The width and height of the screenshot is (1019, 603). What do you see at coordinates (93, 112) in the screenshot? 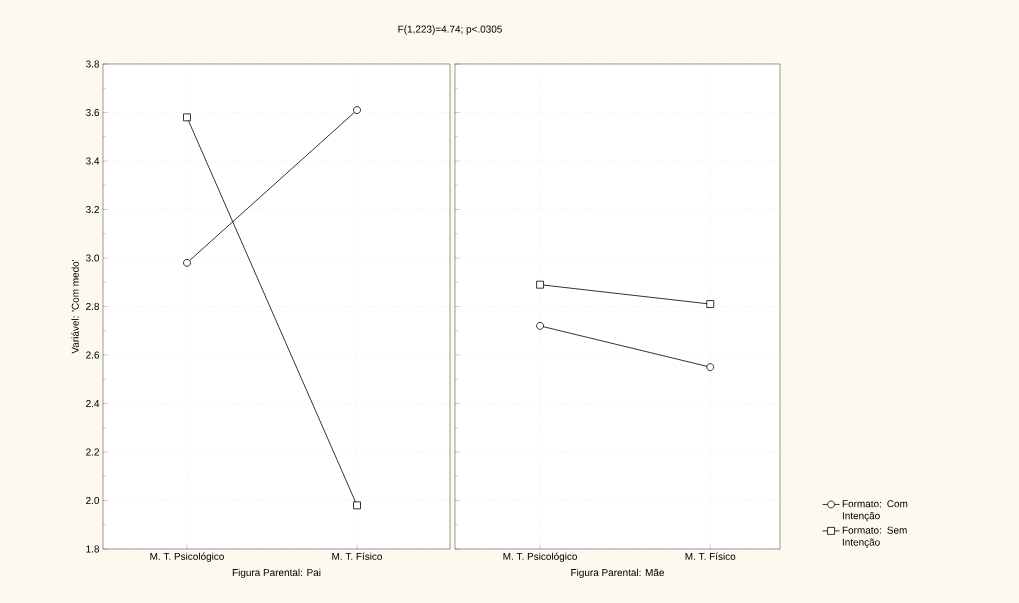
I see `y-tick-label: 3.6` at bounding box center [93, 112].